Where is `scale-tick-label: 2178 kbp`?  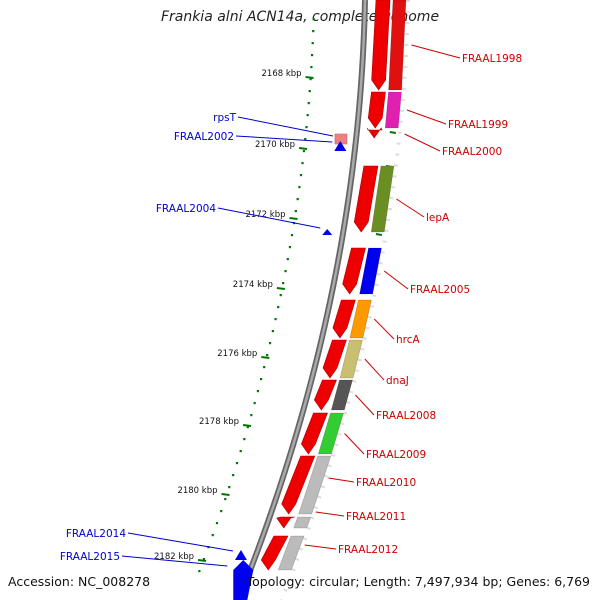
scale-tick-label: 2178 kbp is located at coordinates (219, 422).